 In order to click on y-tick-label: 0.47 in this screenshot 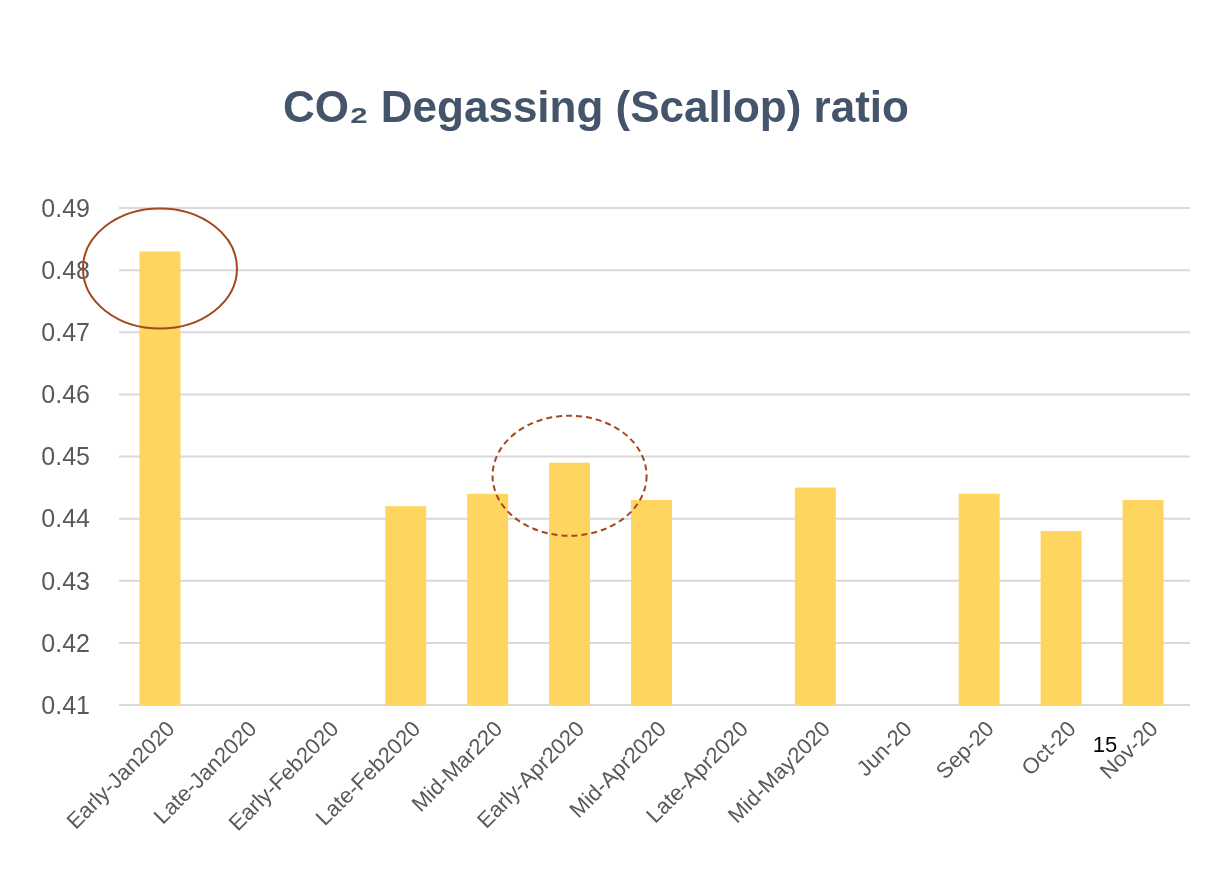, I will do `click(65, 332)`.